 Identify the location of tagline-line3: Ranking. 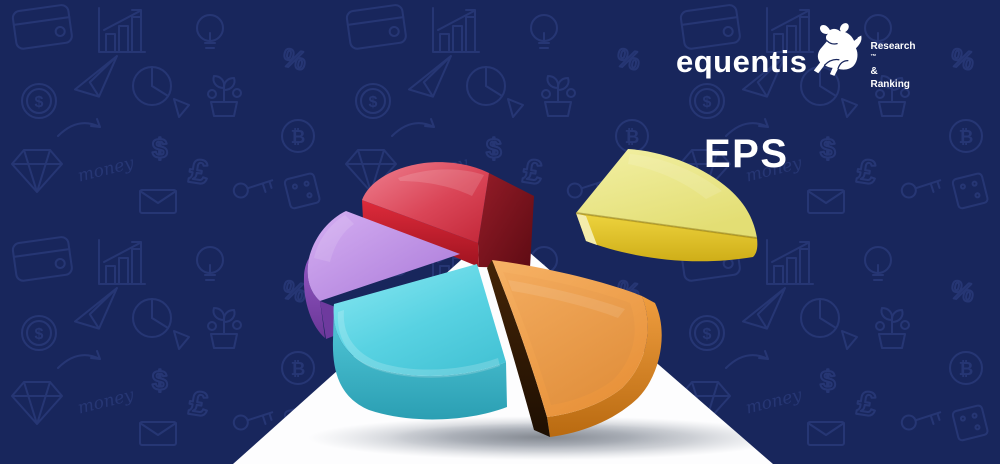
(890, 84).